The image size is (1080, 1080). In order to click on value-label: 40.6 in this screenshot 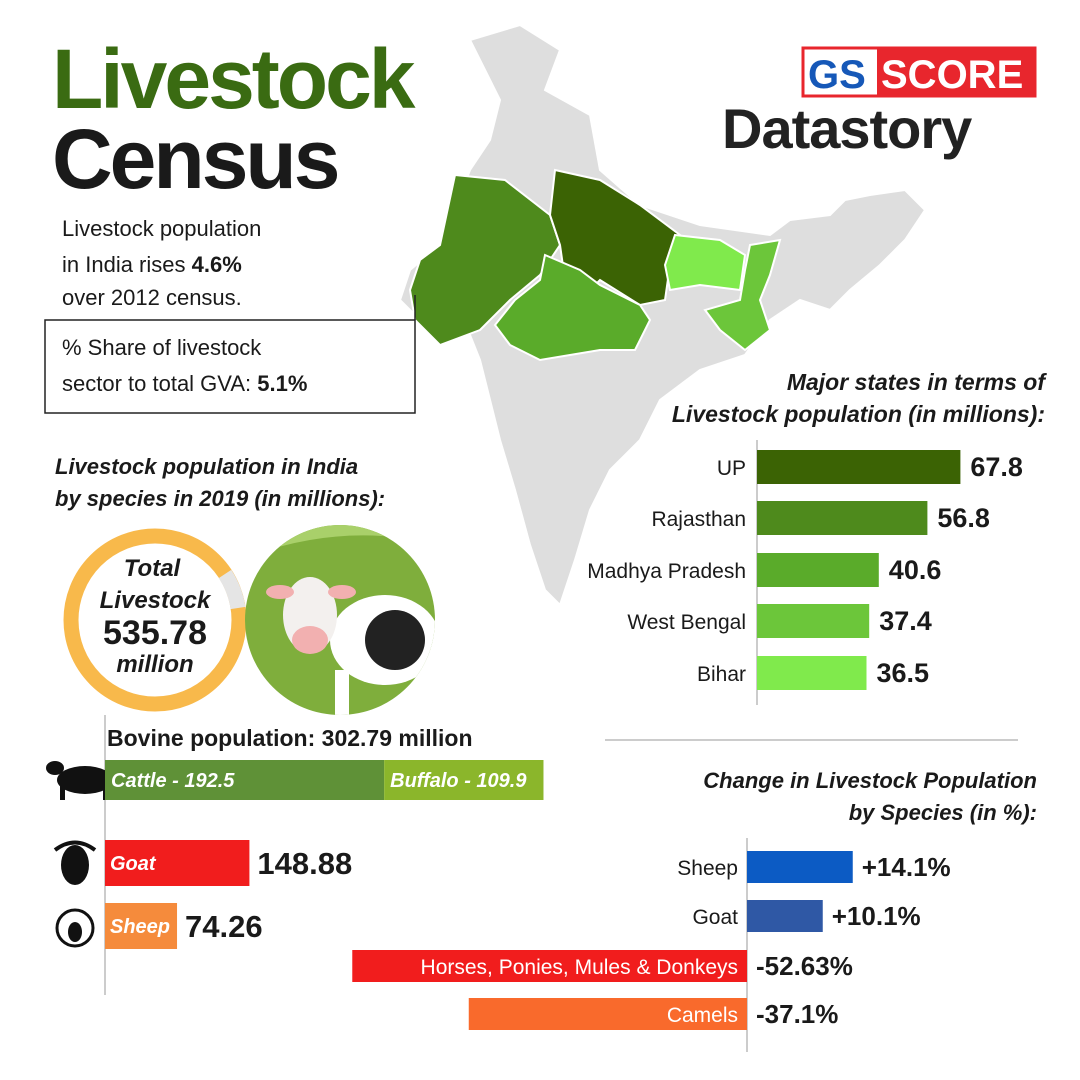, I will do `click(915, 570)`.